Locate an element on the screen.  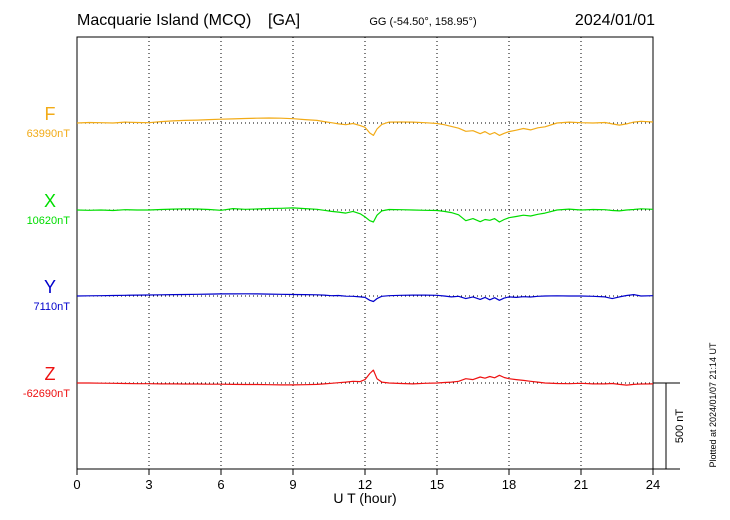
x-tick-label-15: 15 is located at coordinates (437, 484).